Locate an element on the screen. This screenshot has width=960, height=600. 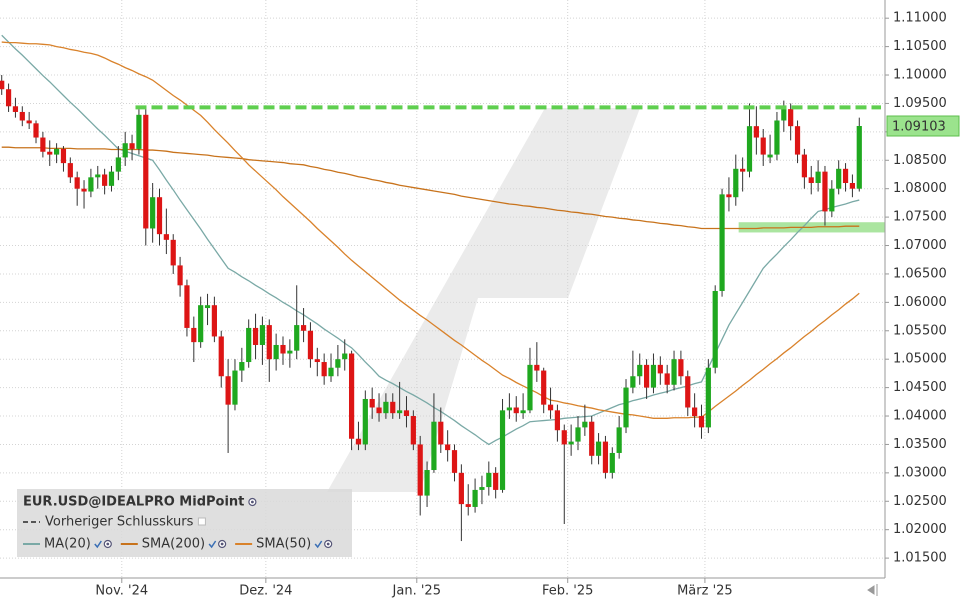
legend-label: MA(20) is located at coordinates (67, 544).